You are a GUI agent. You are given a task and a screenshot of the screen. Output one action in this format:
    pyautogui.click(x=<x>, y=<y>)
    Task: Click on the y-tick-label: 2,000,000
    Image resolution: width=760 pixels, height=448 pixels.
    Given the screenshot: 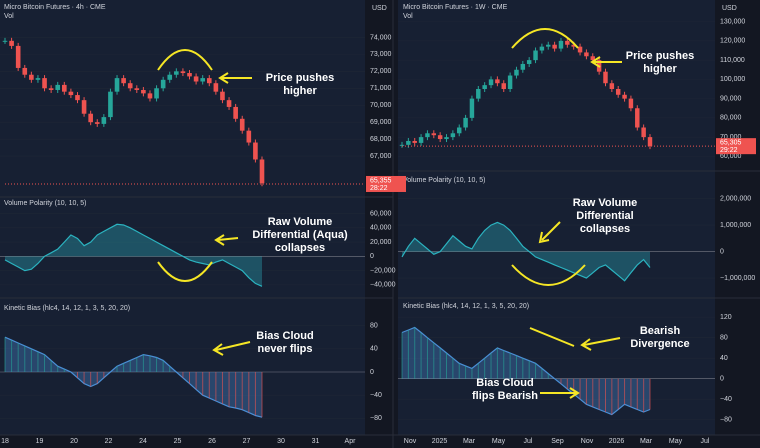 What is the action you would take?
    pyautogui.click(x=735, y=198)
    